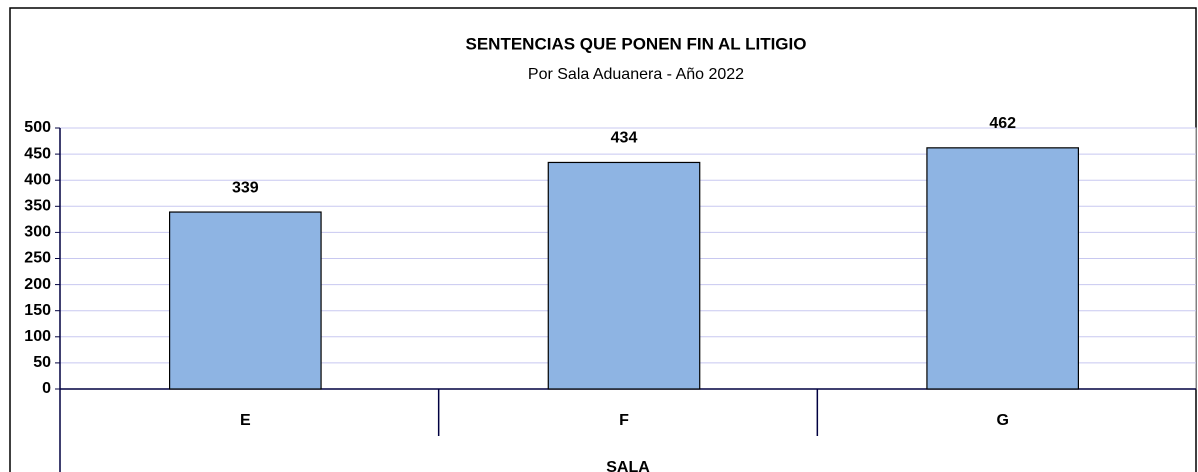  Describe the element at coordinates (37, 206) in the screenshot. I see `y-tick-label: 350` at that location.